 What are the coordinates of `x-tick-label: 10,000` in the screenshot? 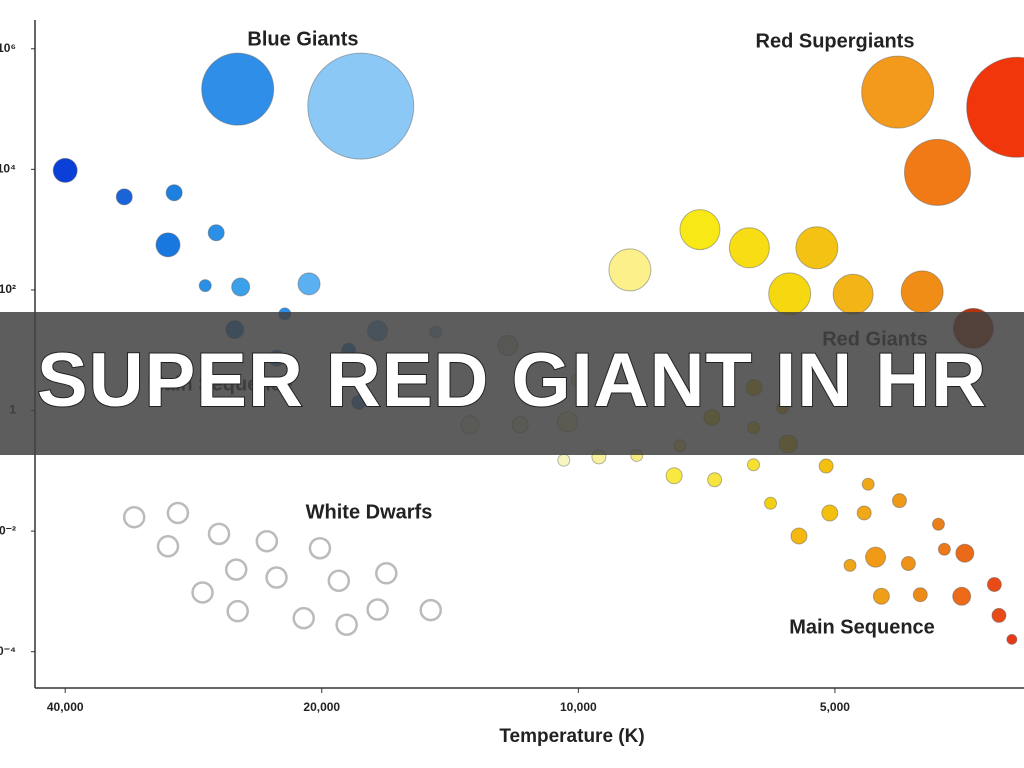 It's located at (578, 707).